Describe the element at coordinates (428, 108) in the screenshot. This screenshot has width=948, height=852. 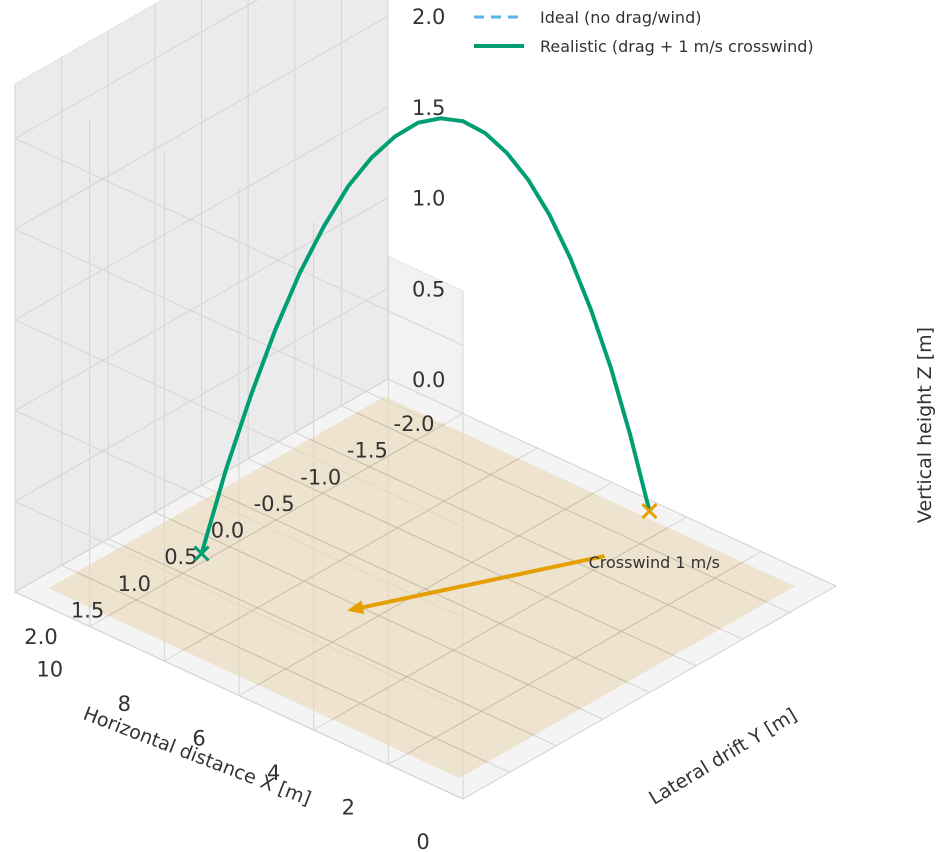
I see `z-tick-label: 1.5` at that location.